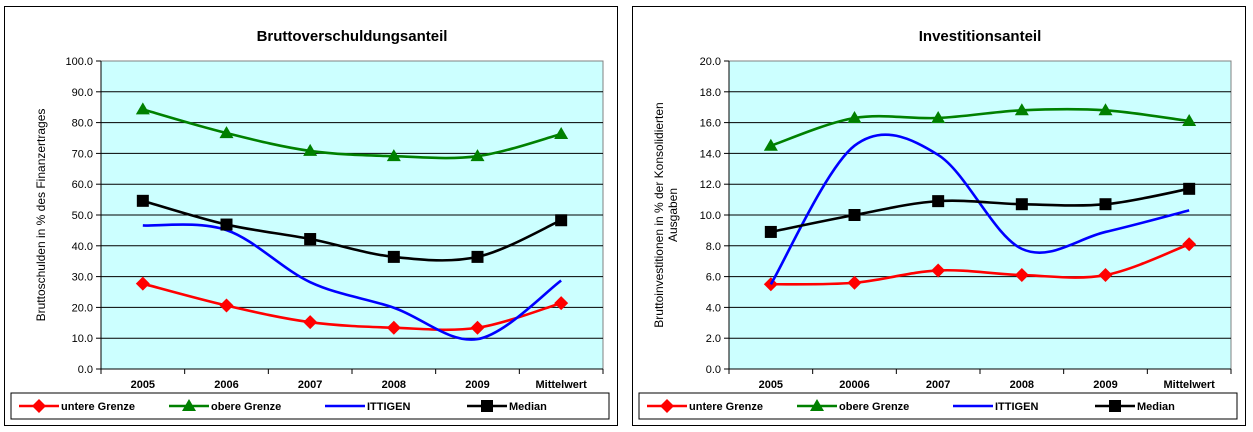 The width and height of the screenshot is (1253, 432). Describe the element at coordinates (82, 185) in the screenshot. I see `y-tick-label: 60.0` at that location.